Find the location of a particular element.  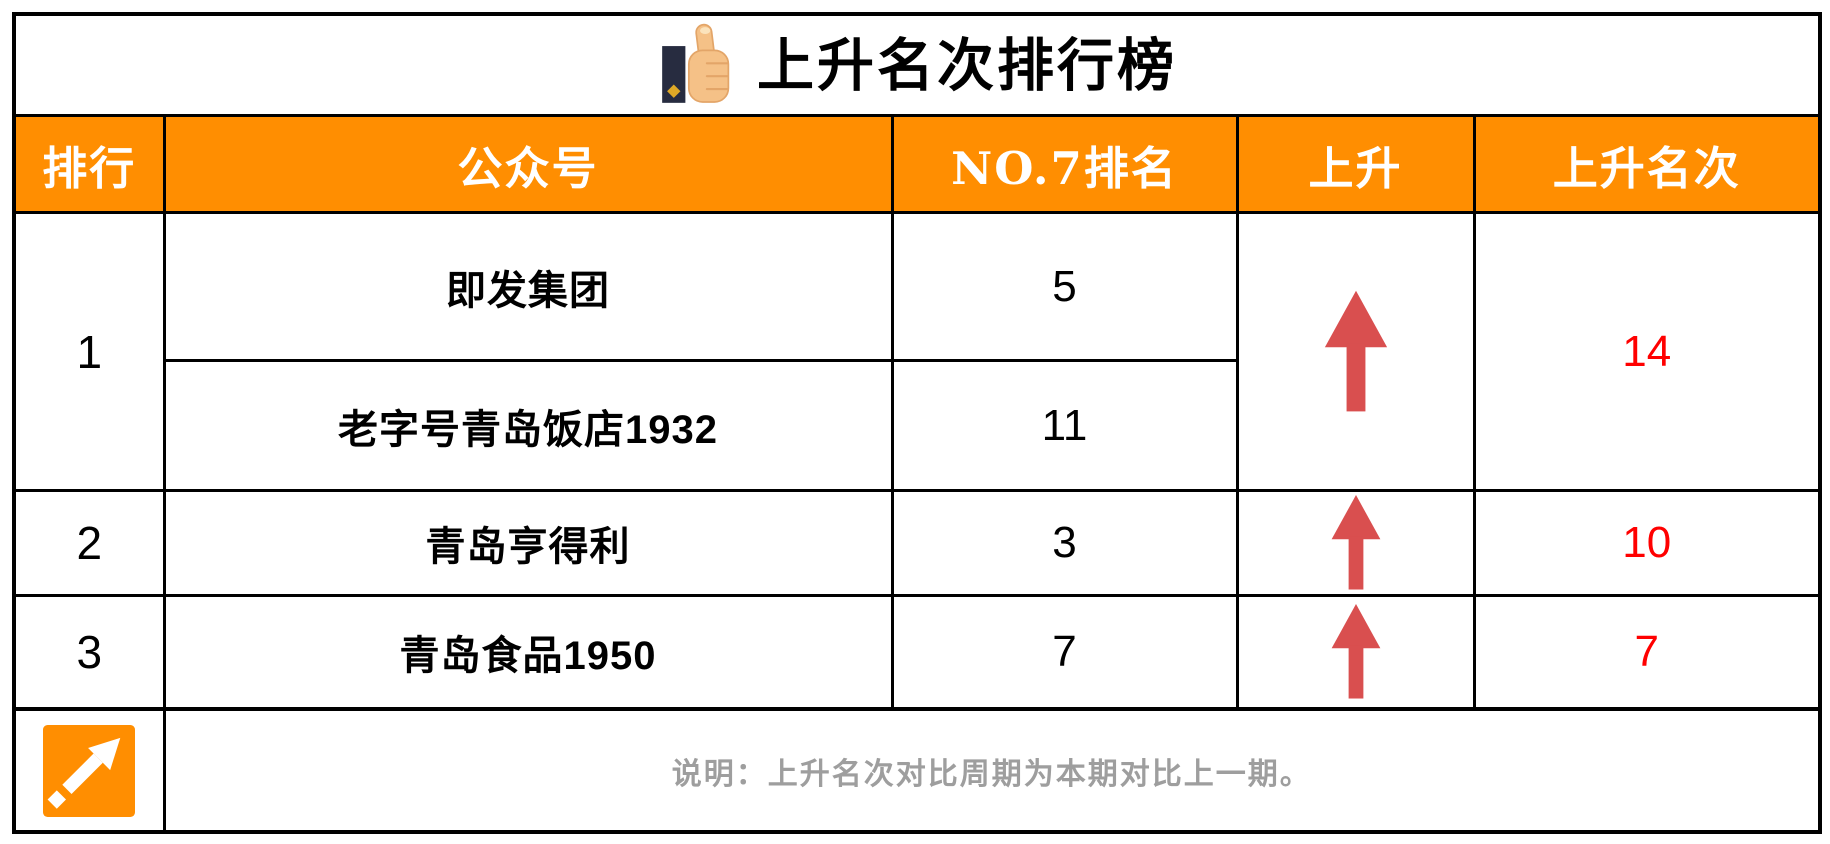

header-no7-rank: NO.7排名 is located at coordinates (1064, 164).